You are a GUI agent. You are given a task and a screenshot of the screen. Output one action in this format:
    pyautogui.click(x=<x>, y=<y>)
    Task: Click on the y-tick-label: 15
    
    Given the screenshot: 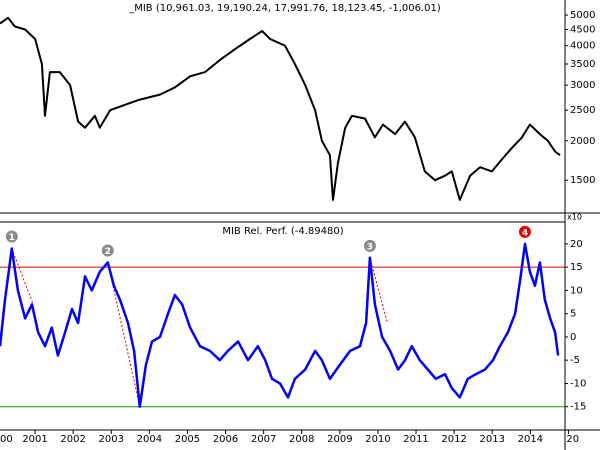 What is the action you would take?
    pyautogui.click(x=576, y=267)
    